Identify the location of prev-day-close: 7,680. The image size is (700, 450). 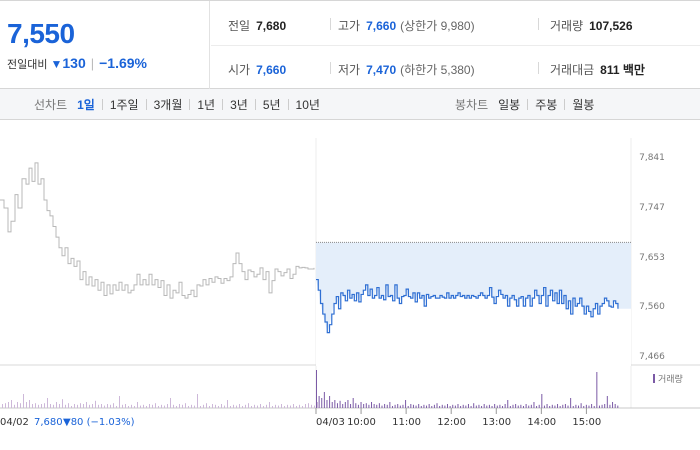
(48, 422).